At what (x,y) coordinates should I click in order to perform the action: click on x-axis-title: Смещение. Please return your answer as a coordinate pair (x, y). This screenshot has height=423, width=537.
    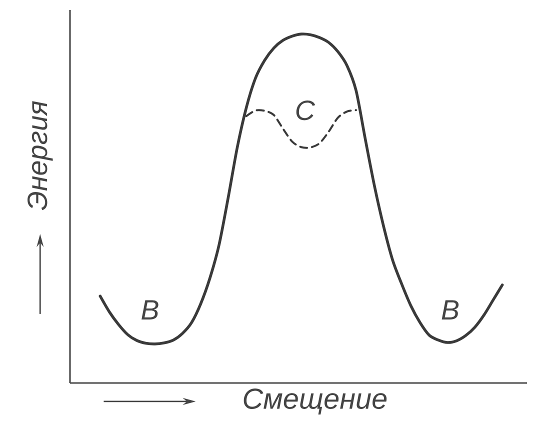
    Looking at the image, I should click on (315, 401).